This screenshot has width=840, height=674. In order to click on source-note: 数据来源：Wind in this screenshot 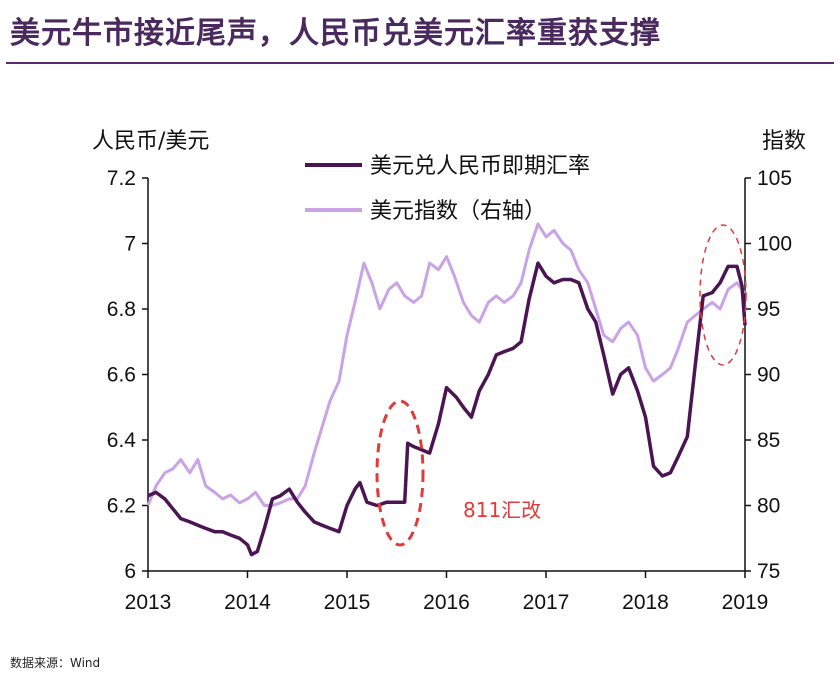, I will do `click(55, 663)`.